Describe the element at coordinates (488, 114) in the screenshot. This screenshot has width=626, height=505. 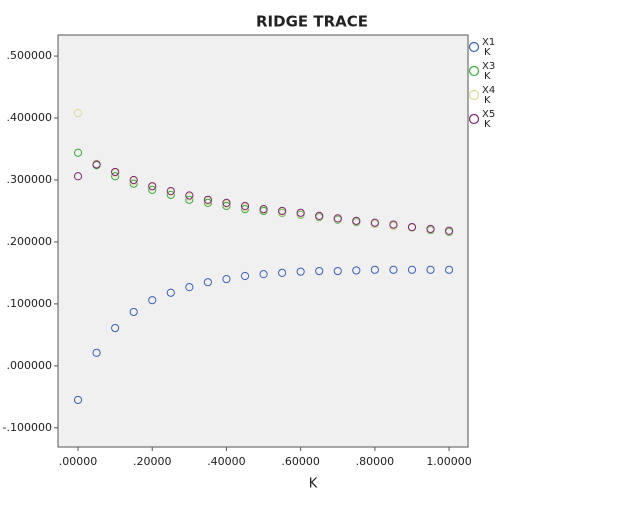
I see `legend-label: X5` at that location.